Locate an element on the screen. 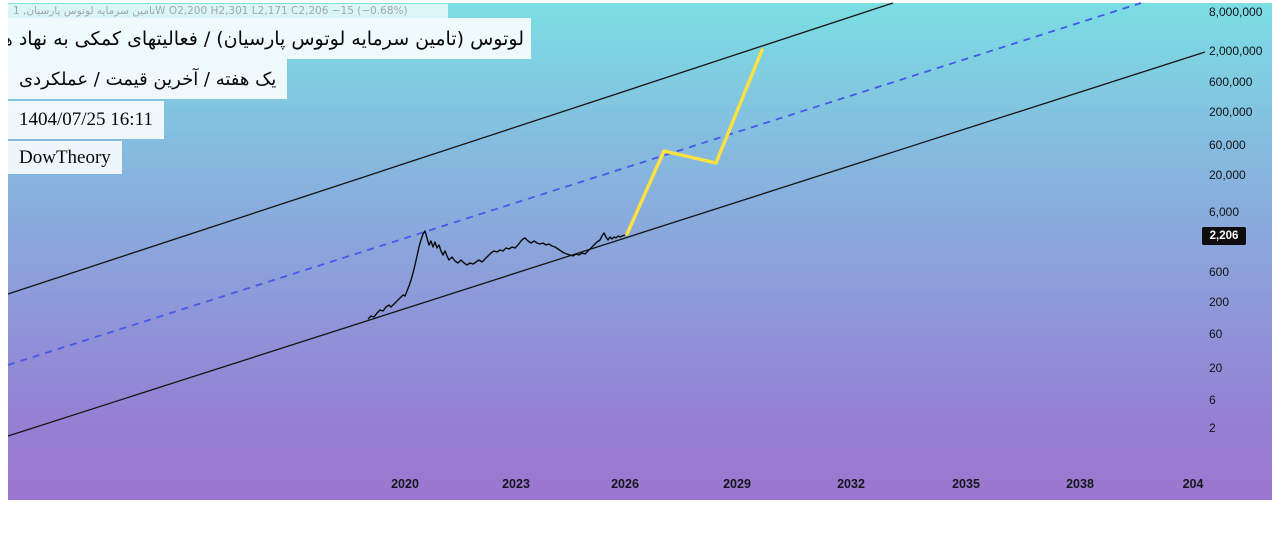 The height and width of the screenshot is (535, 1282). price-axis-label: 6 is located at coordinates (1212, 400).